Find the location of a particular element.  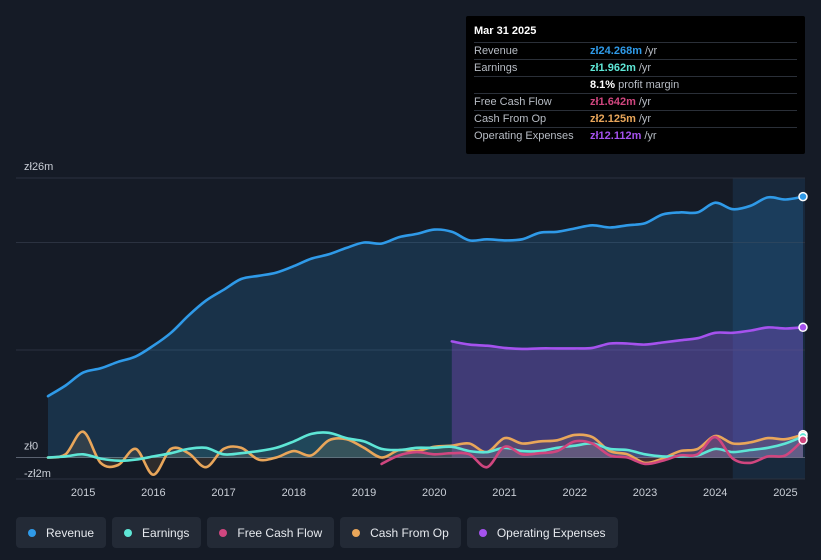

operating-expenses-area is located at coordinates (627, 392).